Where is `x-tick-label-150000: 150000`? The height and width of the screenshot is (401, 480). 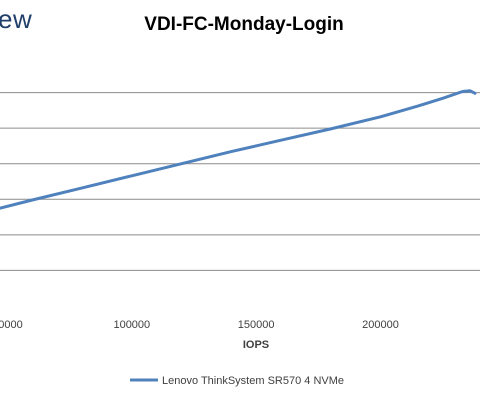
x-tick-label-150000: 150000 is located at coordinates (256, 325).